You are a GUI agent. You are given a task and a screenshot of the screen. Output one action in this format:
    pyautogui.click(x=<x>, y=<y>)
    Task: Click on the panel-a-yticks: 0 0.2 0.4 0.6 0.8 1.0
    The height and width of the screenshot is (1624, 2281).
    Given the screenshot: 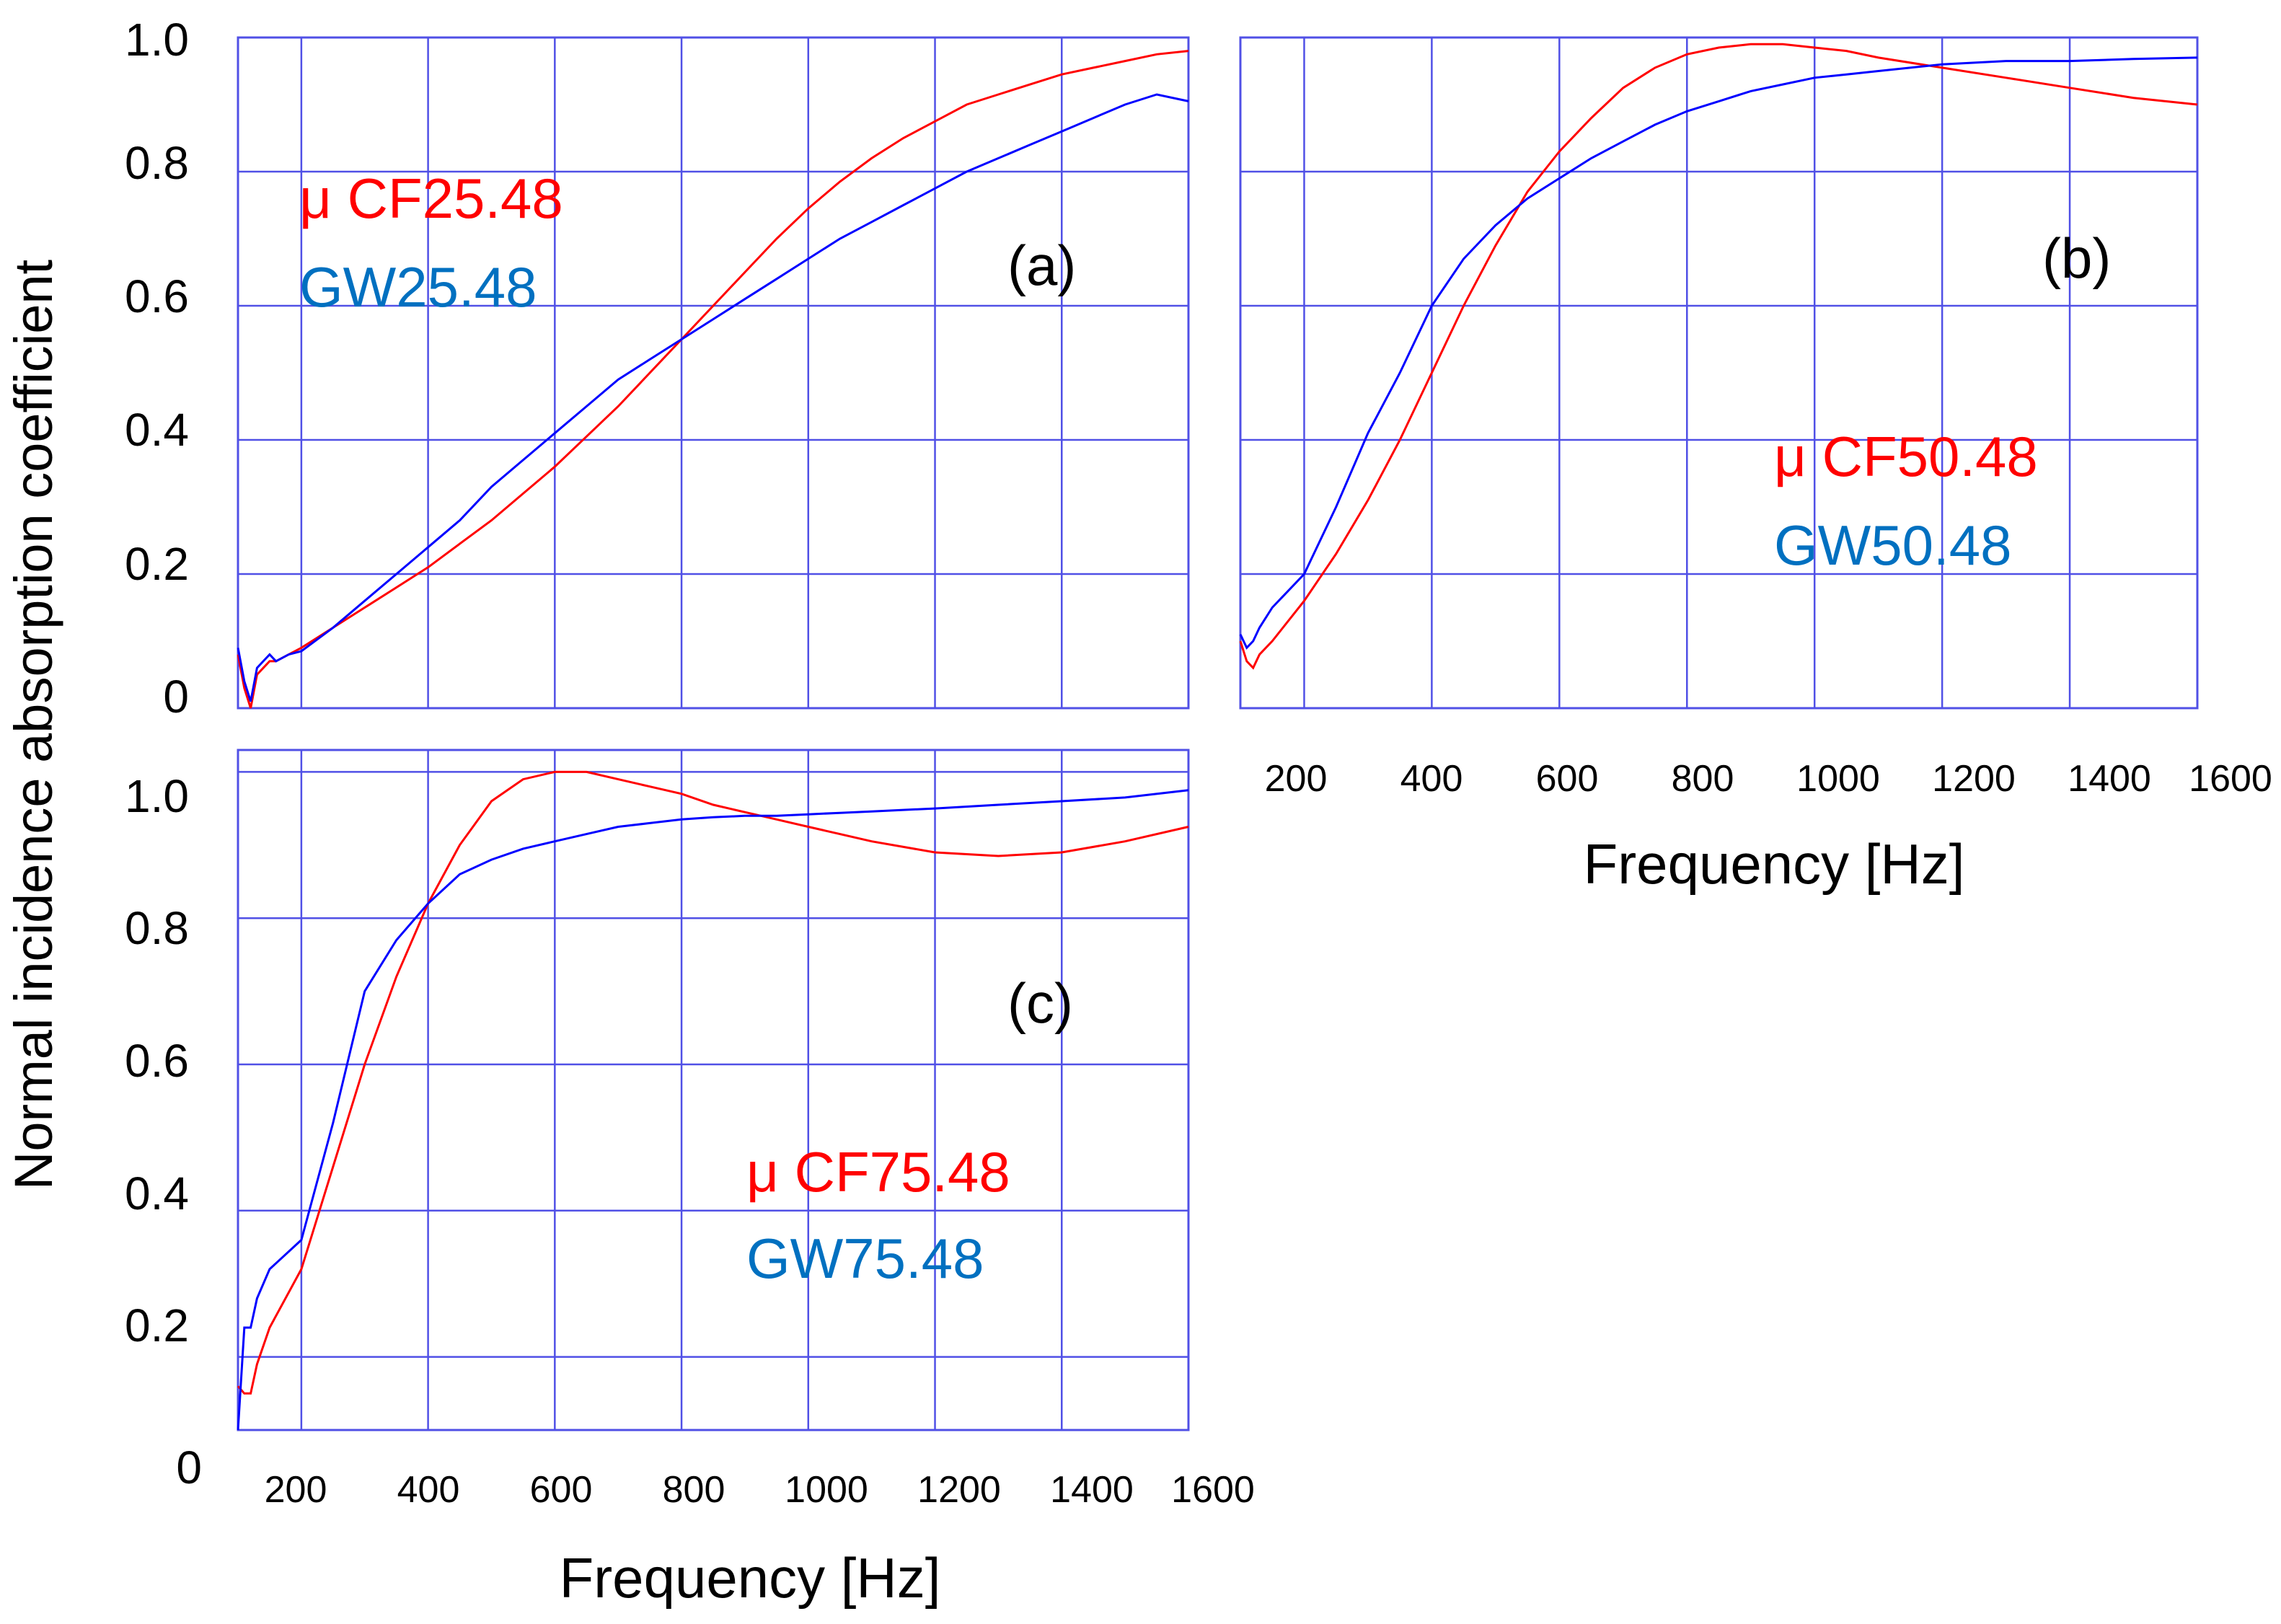 What is the action you would take?
    pyautogui.click(x=157, y=368)
    